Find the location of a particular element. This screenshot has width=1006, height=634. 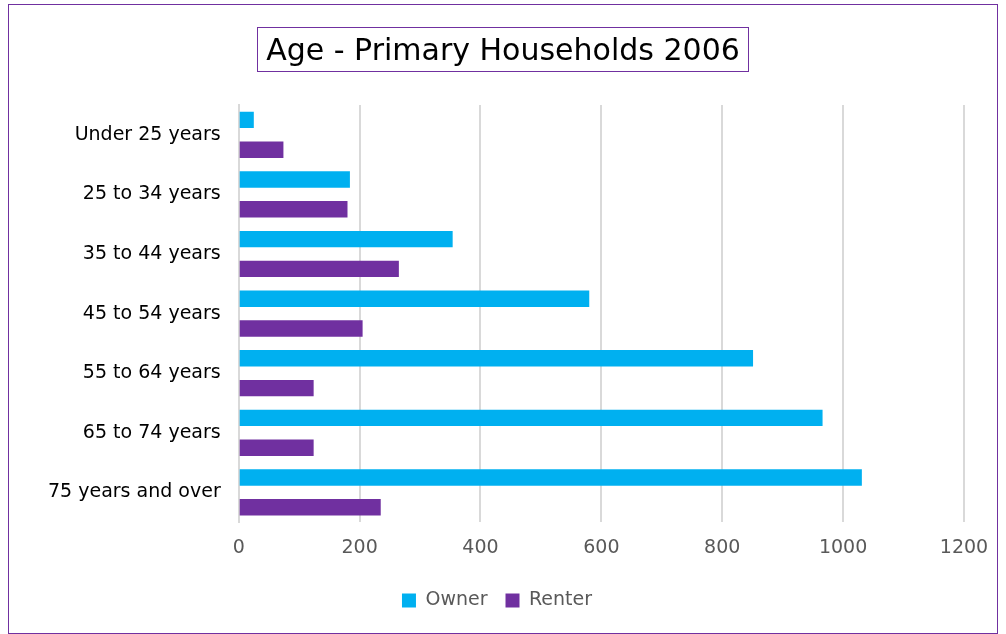

y-tick-label: 75 years and over is located at coordinates (134, 490).